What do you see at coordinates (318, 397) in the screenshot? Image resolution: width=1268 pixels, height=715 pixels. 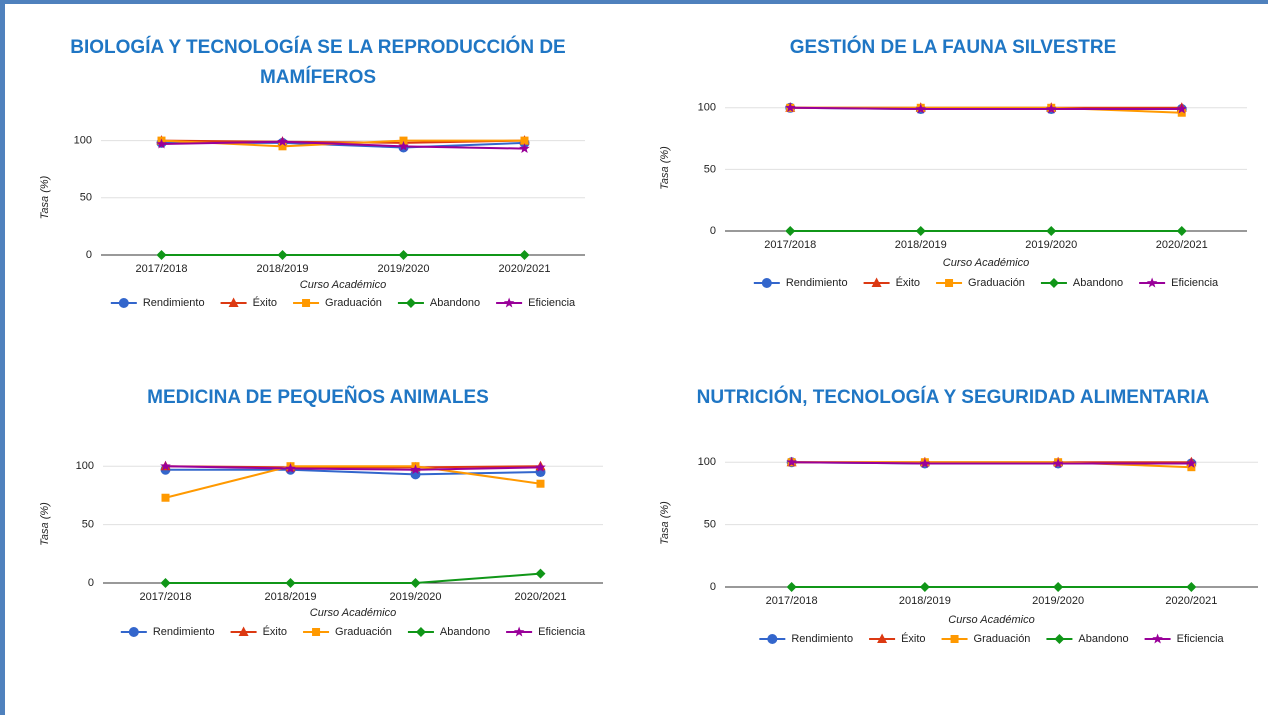 I see `chart-title: MEDICINA DE PEQUEÑOS ANIMALES` at bounding box center [318, 397].